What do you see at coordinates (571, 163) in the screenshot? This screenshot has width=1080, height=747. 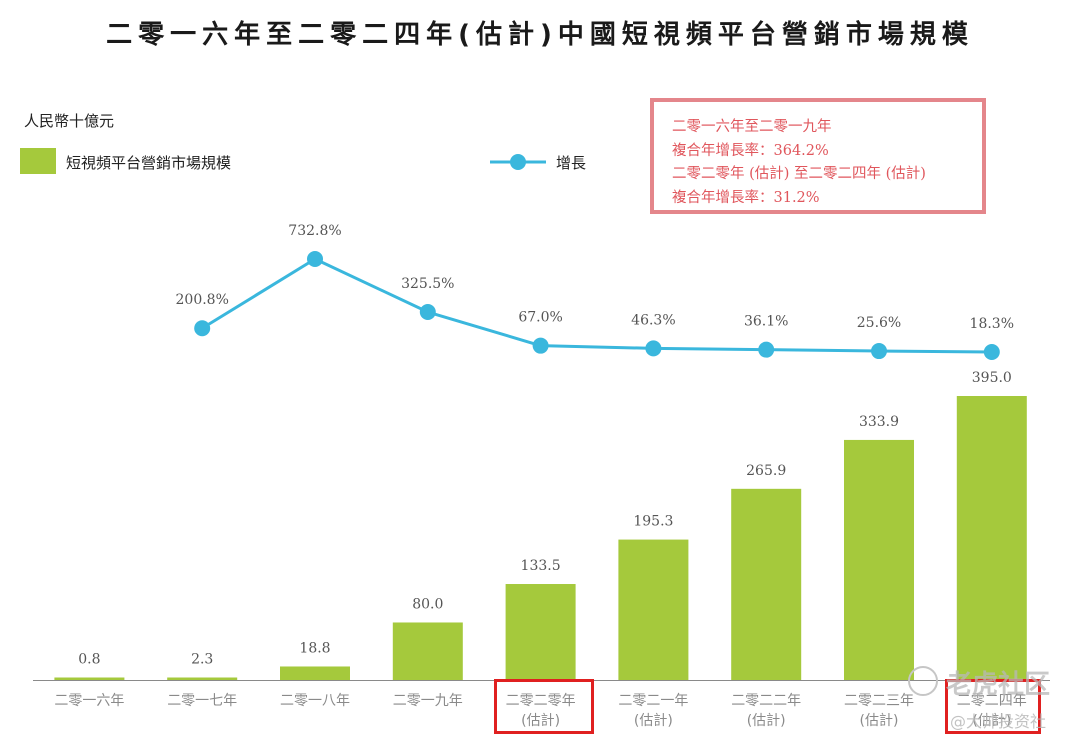 I see `legend-line-label: 增長` at bounding box center [571, 163].